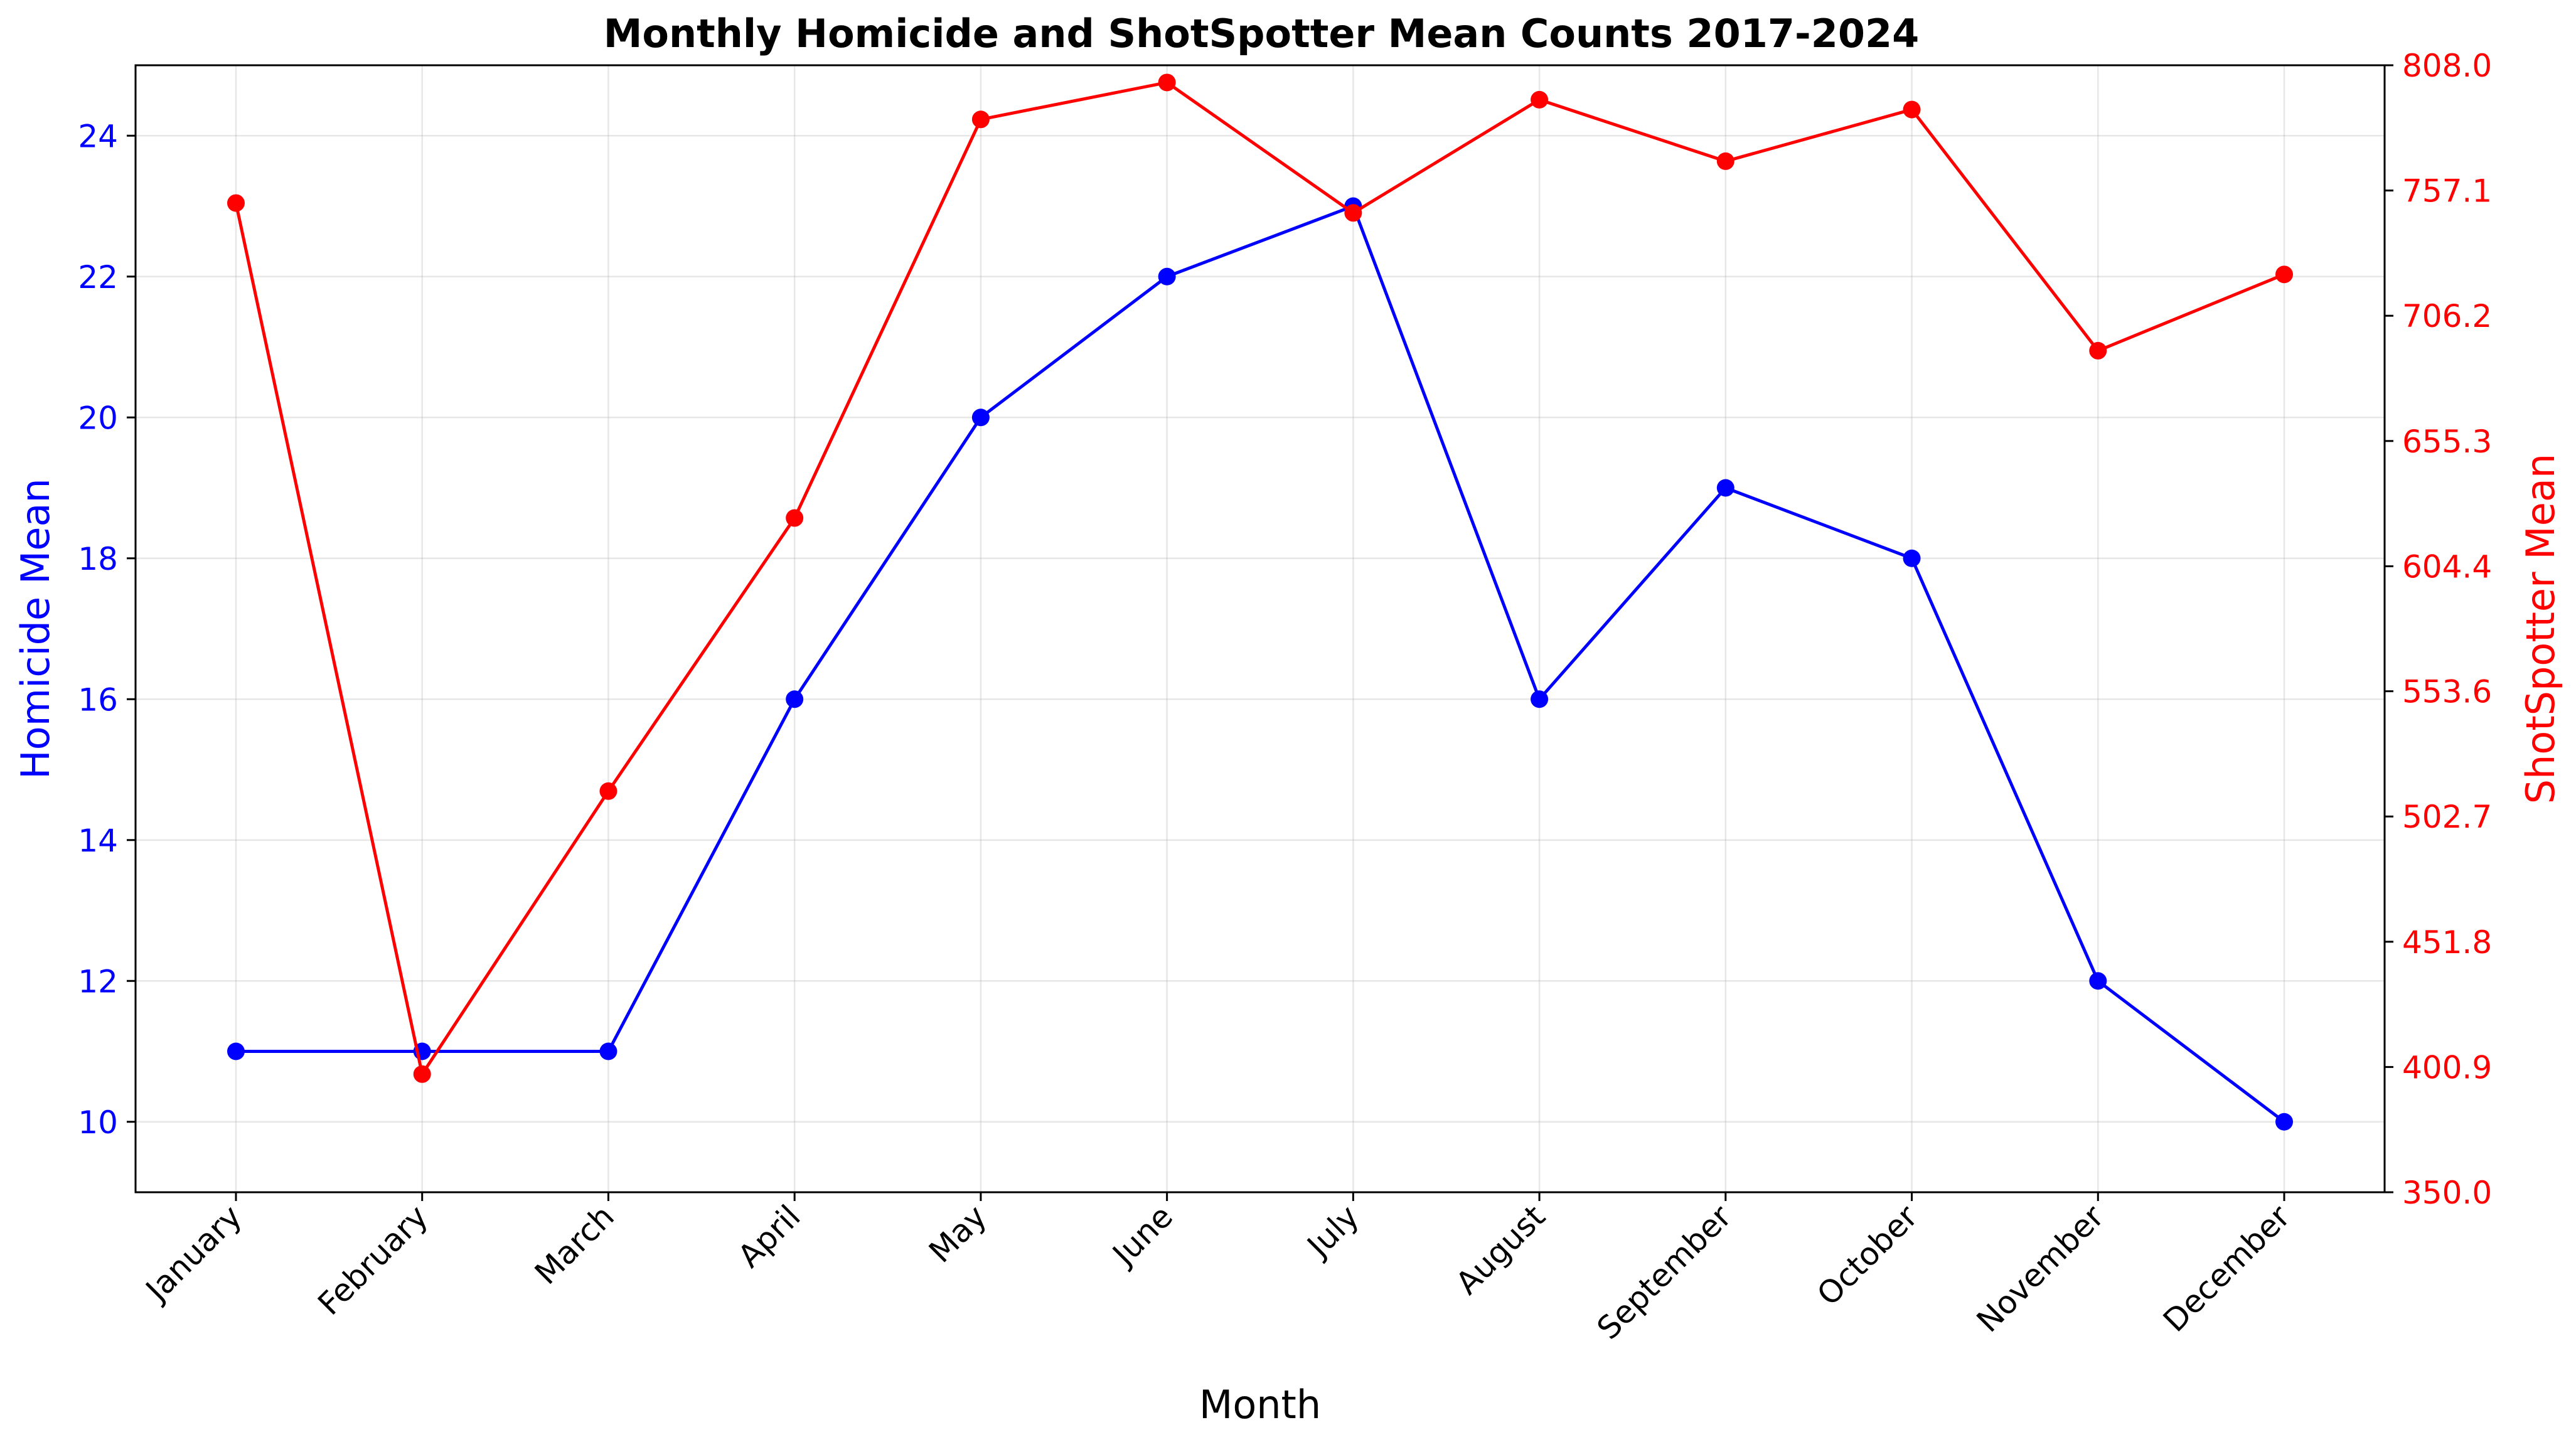  What do you see at coordinates (769, 1236) in the screenshot?
I see `x-tick-label: April` at bounding box center [769, 1236].